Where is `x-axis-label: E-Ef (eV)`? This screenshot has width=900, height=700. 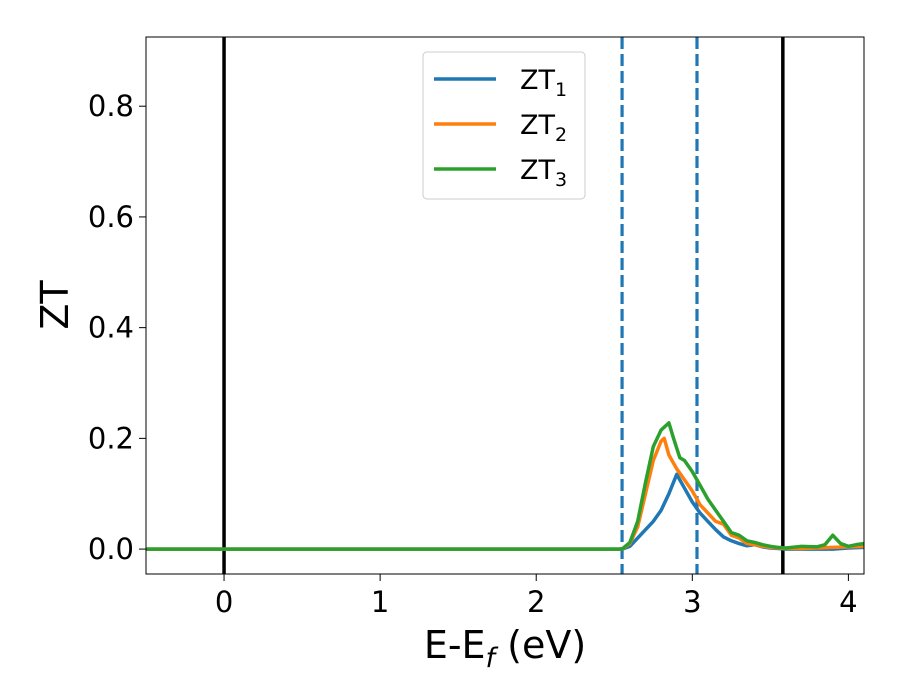 x-axis-label: E-Ef (eV) is located at coordinates (505, 648).